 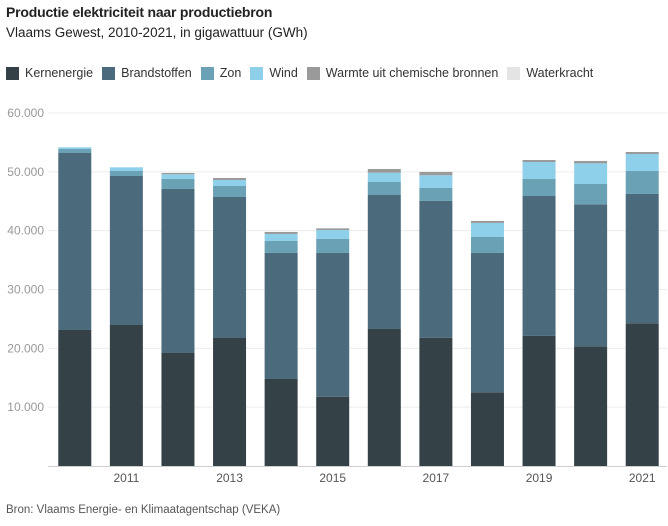 I want to click on y-tick-label: 60.000, so click(x=25, y=113).